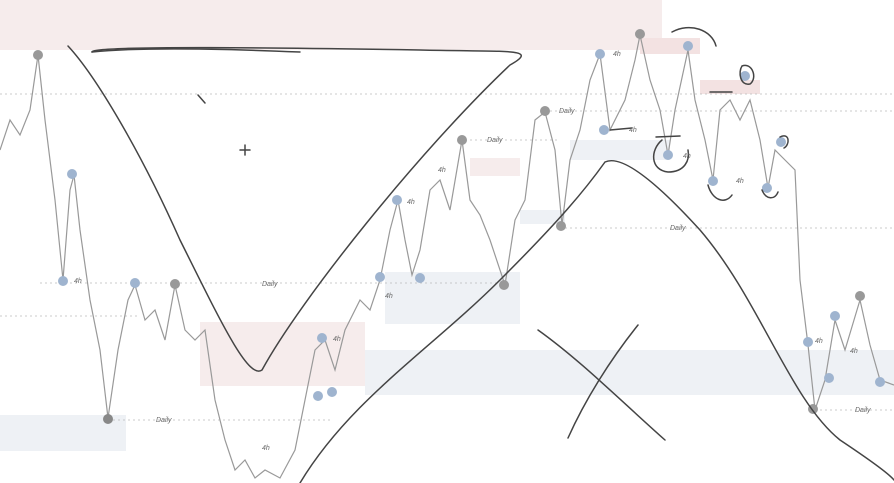 The width and height of the screenshot is (894, 483). I want to click on cursor-cross, so click(245, 150).